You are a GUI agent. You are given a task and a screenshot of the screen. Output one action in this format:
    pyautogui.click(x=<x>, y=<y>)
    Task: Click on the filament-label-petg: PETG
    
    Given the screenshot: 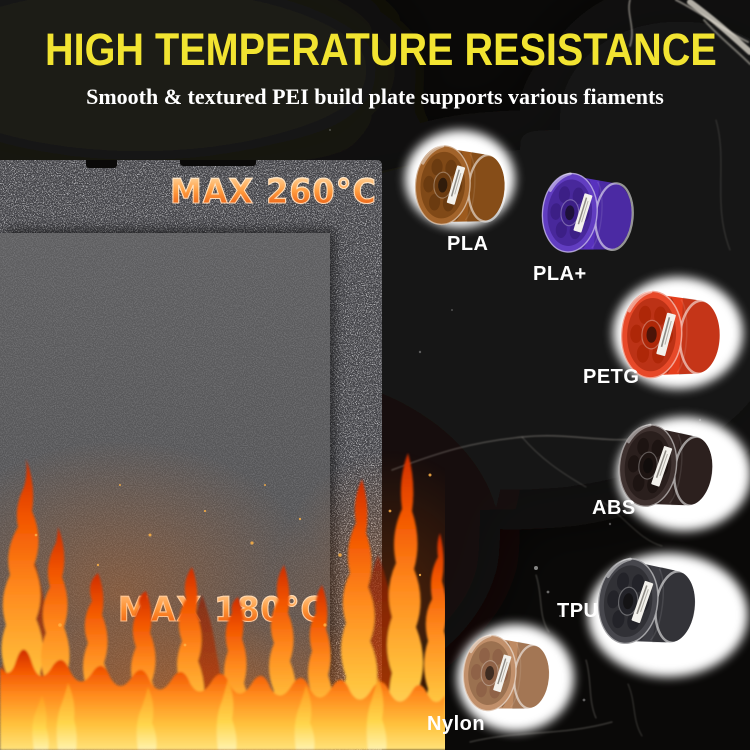 What is the action you would take?
    pyautogui.click(x=611, y=377)
    